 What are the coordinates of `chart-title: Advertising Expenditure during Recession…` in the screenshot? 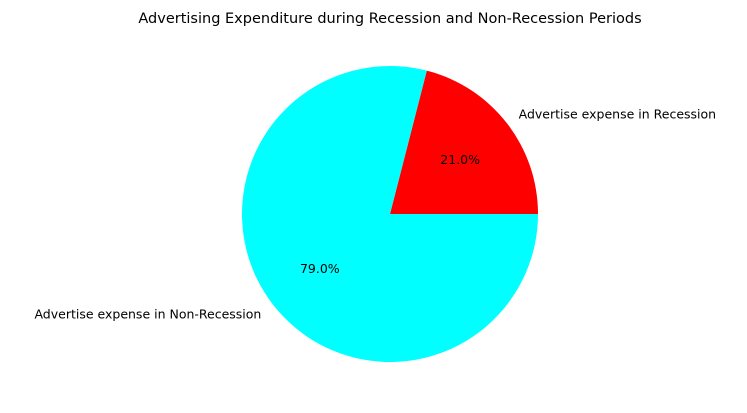 It's located at (389, 19).